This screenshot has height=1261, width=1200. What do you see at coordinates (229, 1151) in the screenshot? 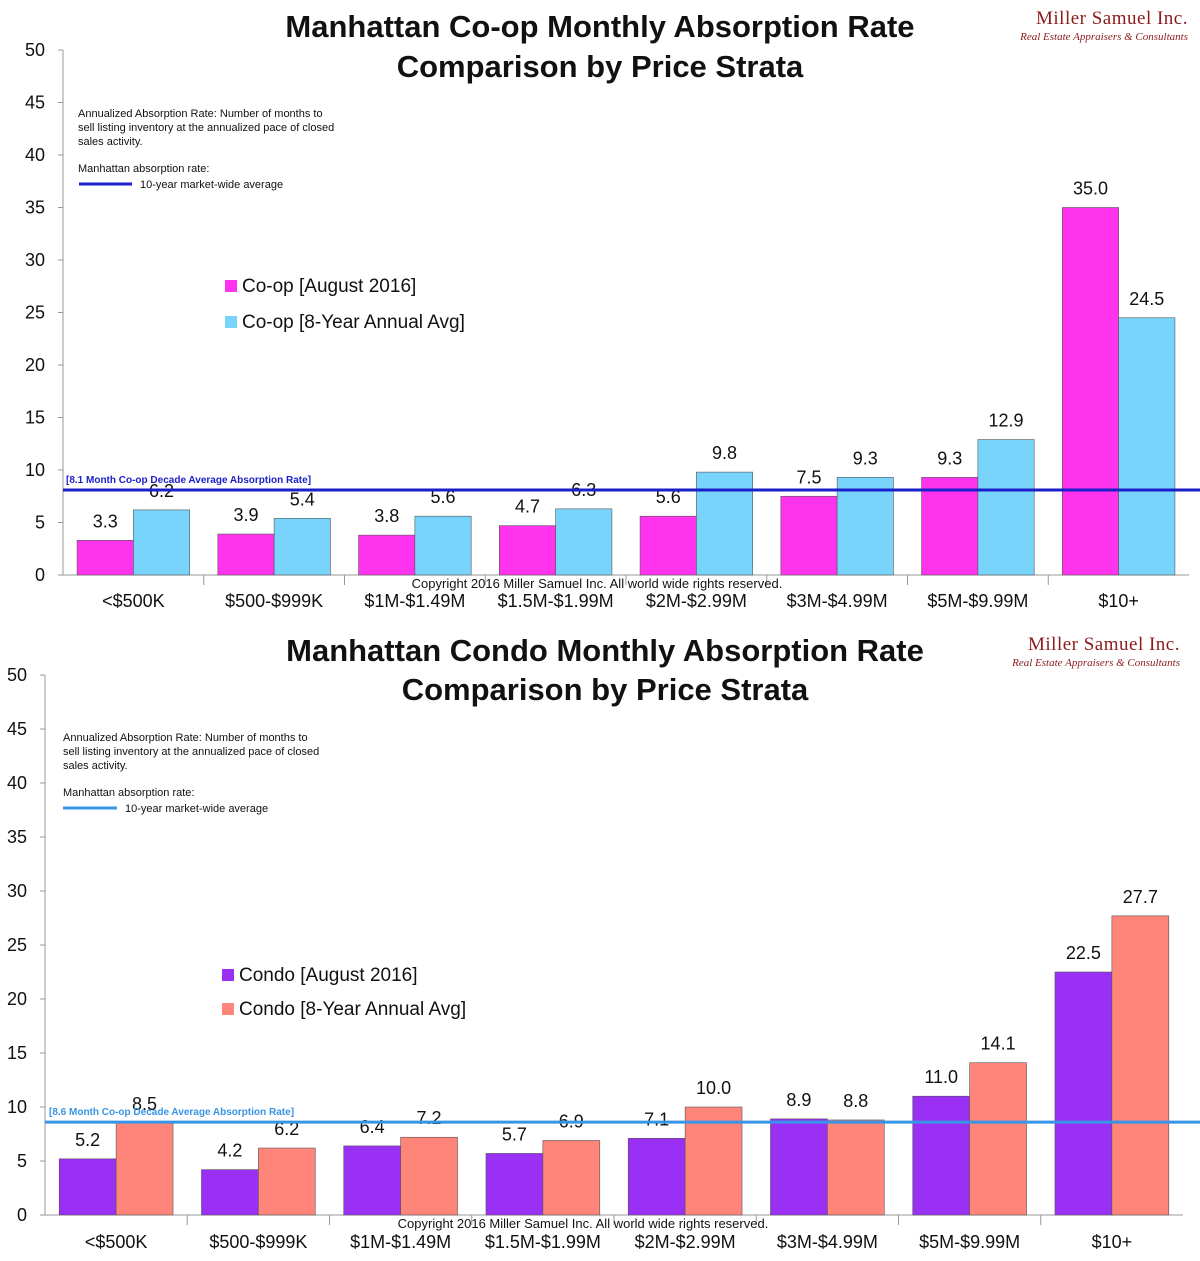
I see `data-label: 4.2` at bounding box center [229, 1151].